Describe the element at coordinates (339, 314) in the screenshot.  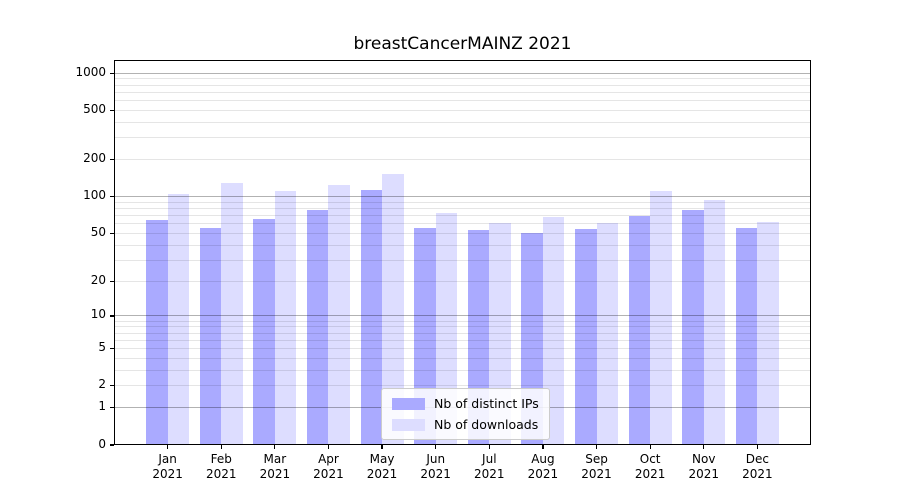
I see `bar-apr-downloads` at that location.